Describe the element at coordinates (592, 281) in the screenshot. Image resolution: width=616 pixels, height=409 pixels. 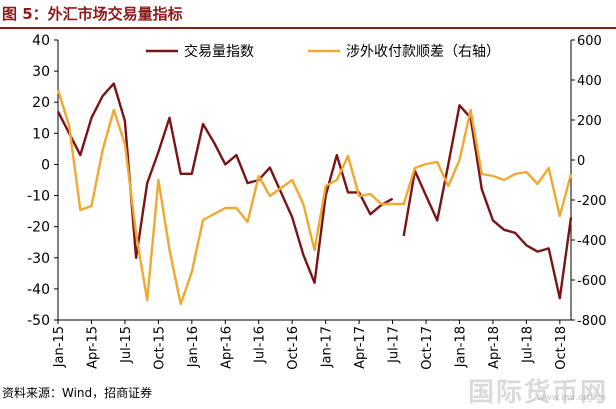
I see `right-y-tick-label: -600` at that location.